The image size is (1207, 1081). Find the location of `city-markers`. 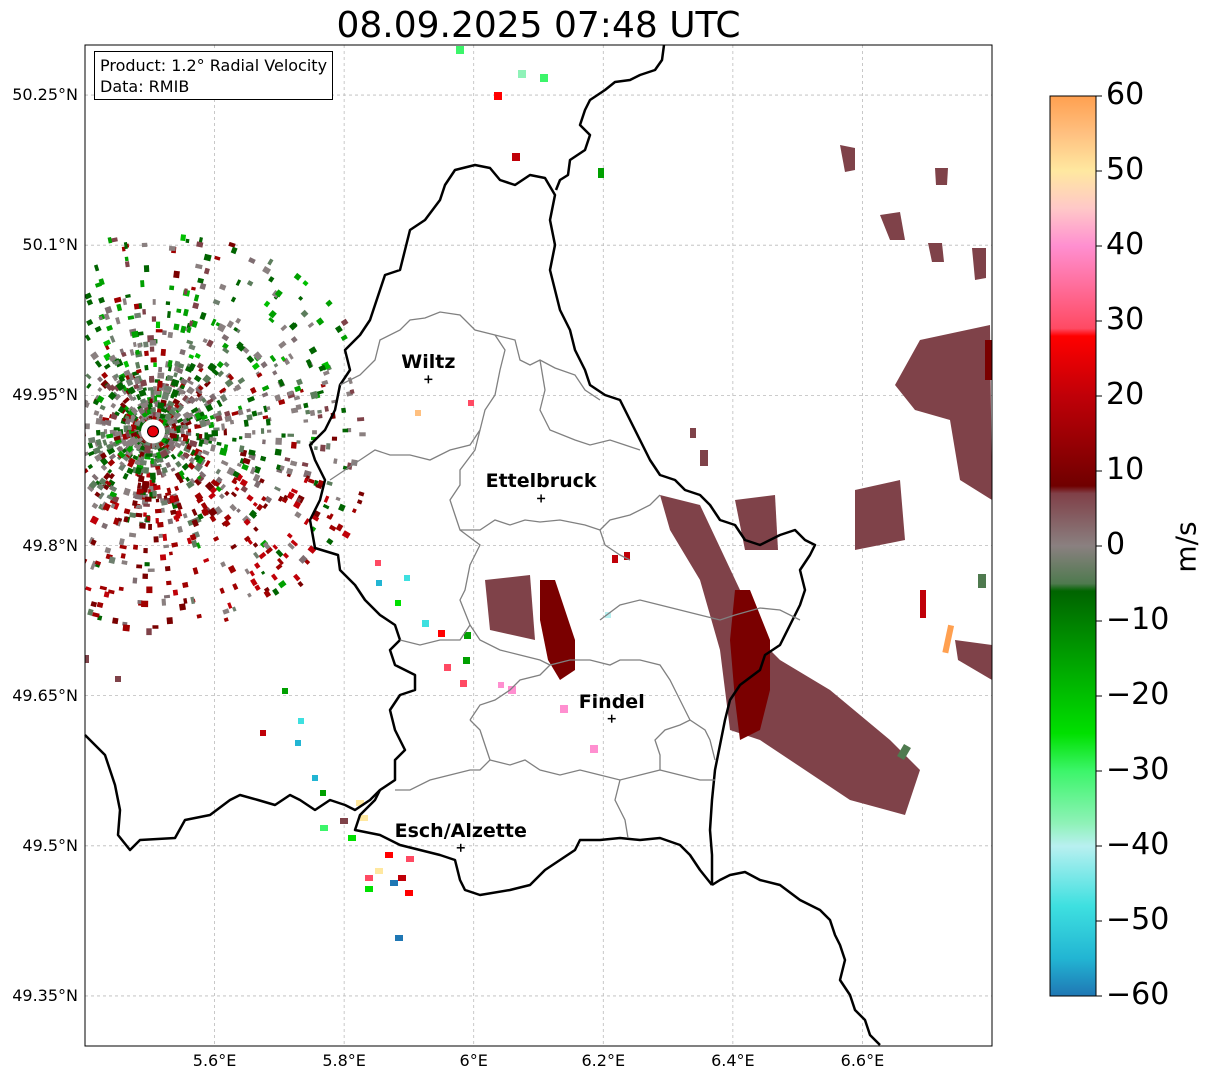

city-markers is located at coordinates (520, 613).